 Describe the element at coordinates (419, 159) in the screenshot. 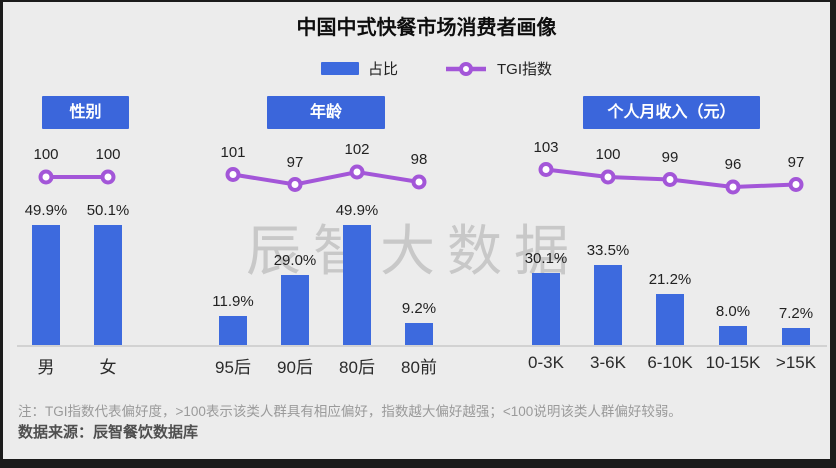

I see `tgi-value-label: 98` at that location.